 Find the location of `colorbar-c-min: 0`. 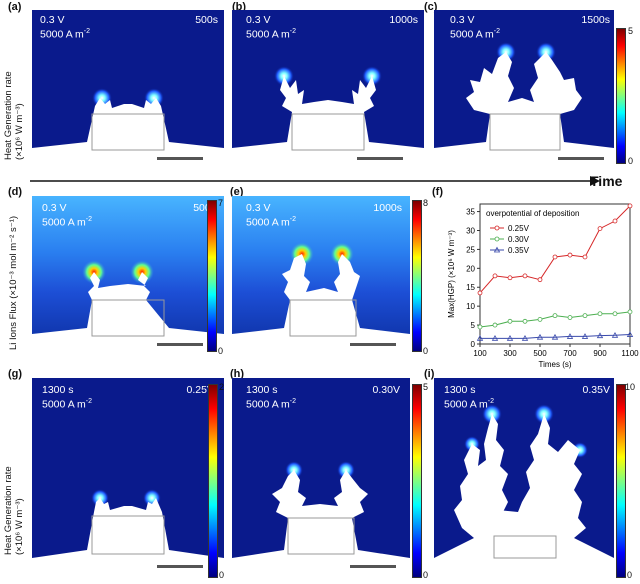

colorbar-c-min: 0 is located at coordinates (631, 161).